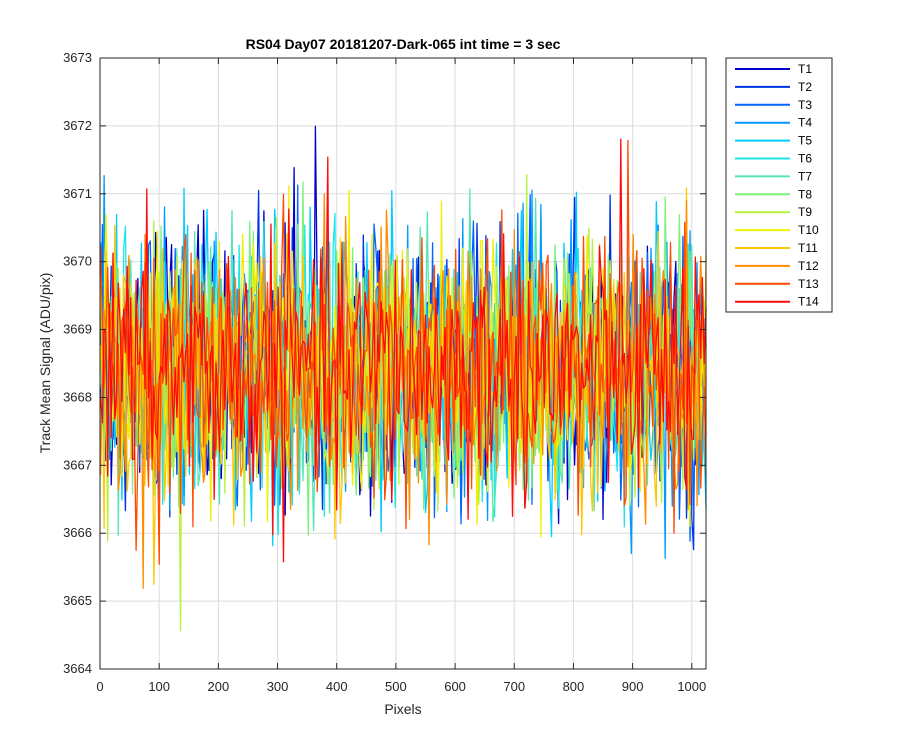  Describe the element at coordinates (45, 363) in the screenshot. I see `y-axis-label: Track Mean Signal (ADU/pix)` at that location.